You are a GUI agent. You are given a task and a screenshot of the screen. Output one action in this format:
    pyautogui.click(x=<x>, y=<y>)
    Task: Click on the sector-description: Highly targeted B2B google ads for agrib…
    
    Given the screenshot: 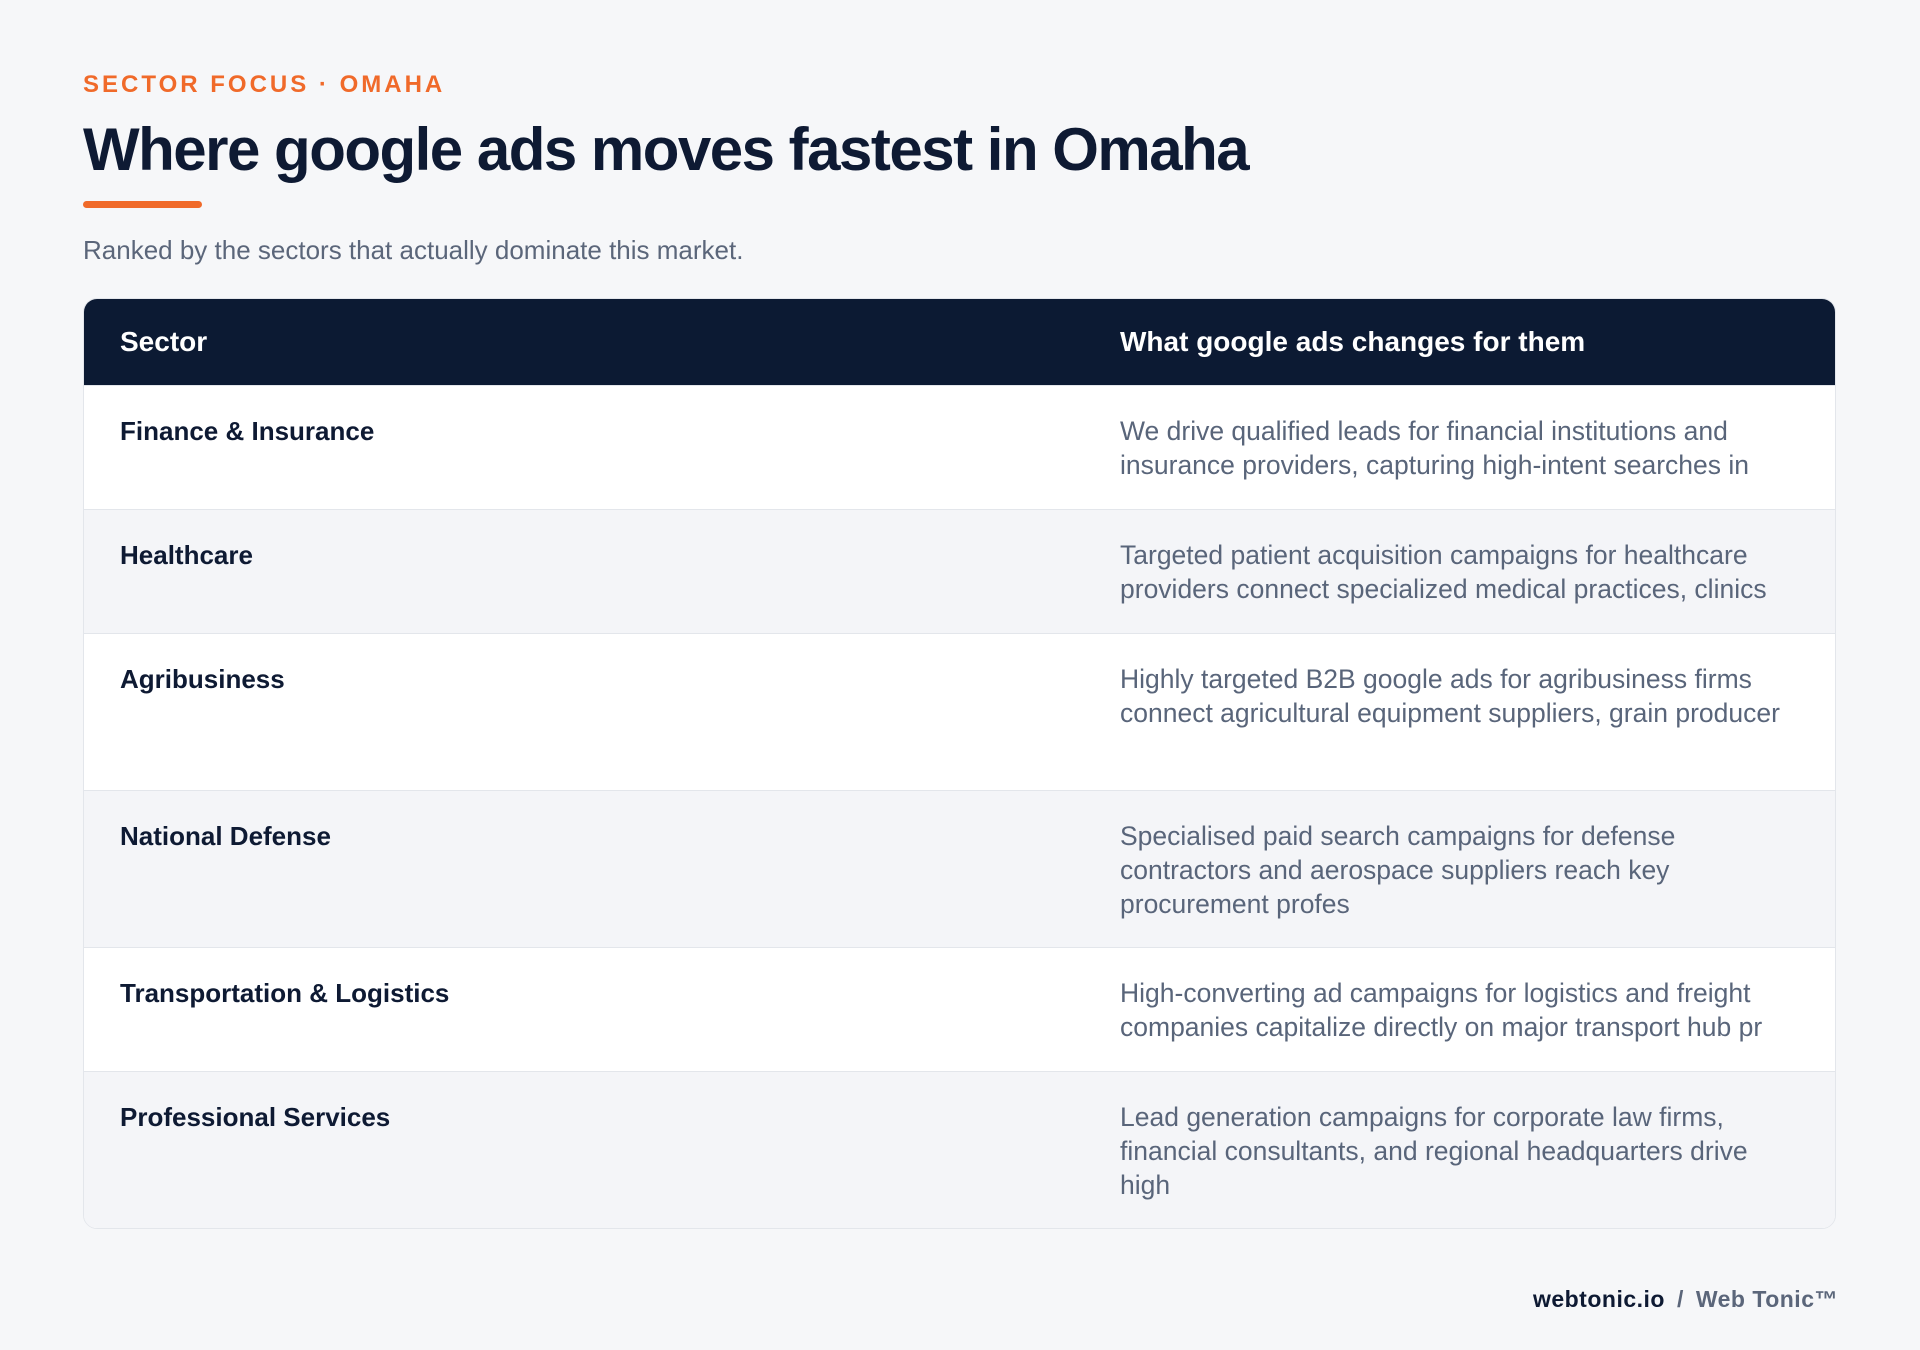 What is the action you would take?
    pyautogui.click(x=1450, y=696)
    